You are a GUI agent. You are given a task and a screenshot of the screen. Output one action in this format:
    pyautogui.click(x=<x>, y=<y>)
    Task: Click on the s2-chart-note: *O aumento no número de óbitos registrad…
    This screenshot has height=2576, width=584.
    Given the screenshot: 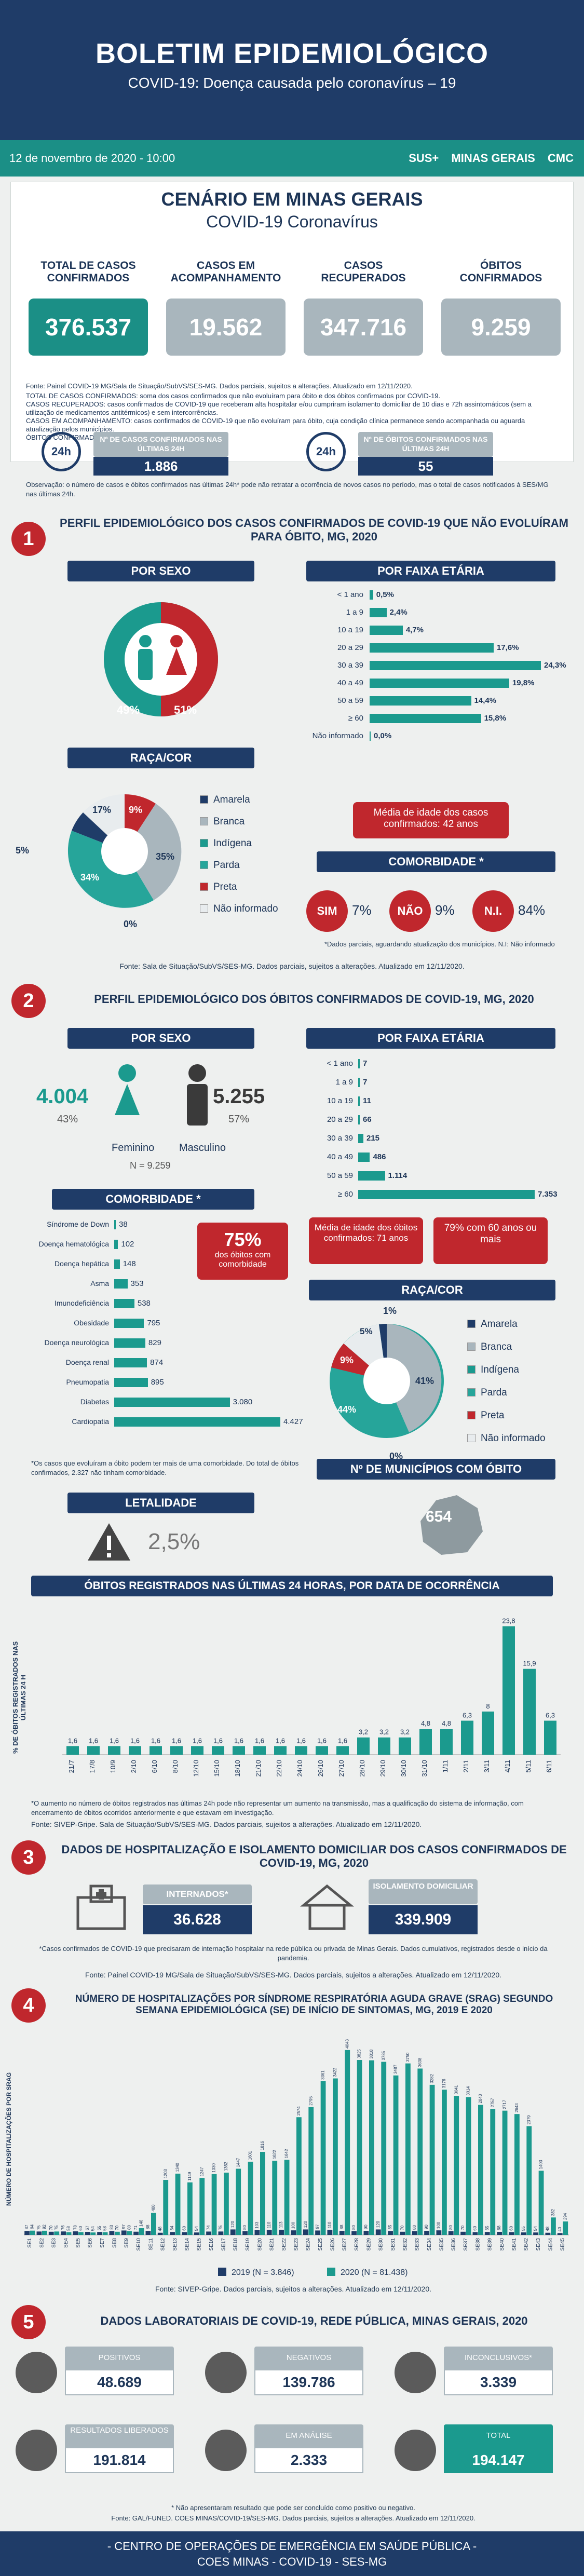 What is the action you would take?
    pyautogui.click(x=277, y=1807)
    